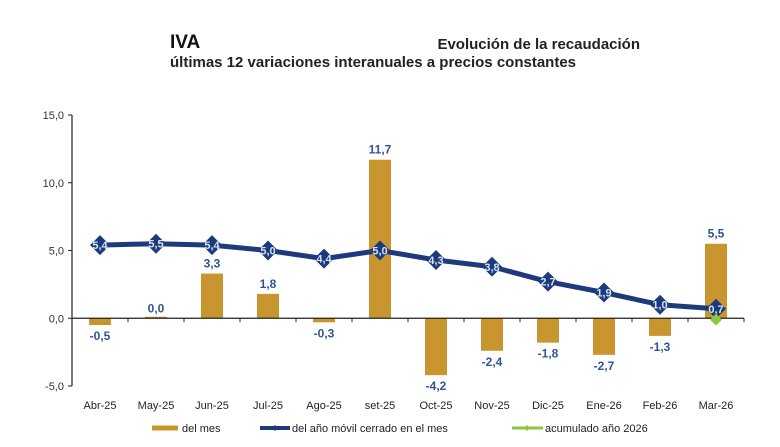 This screenshot has height=447, width=780. Describe the element at coordinates (527, 428) in the screenshot. I see `legend-marker-acumulado` at that location.